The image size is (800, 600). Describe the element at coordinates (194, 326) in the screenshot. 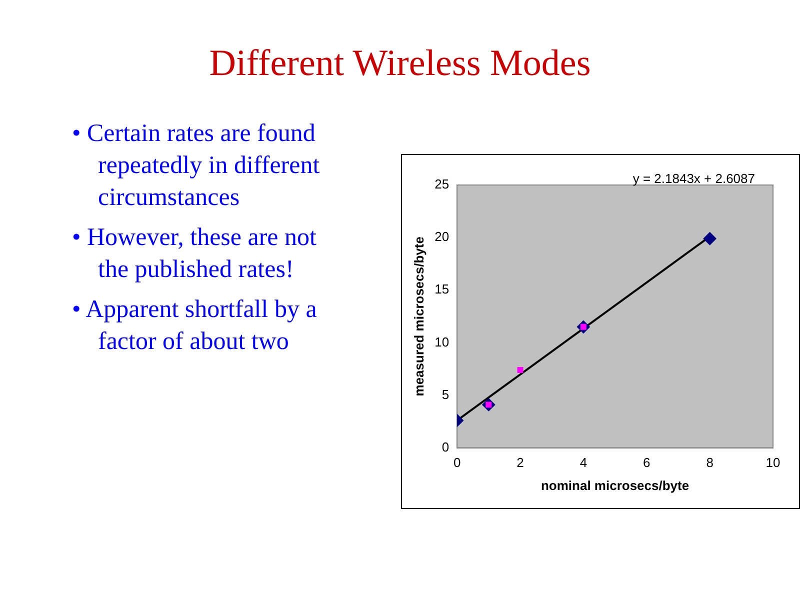

I see `text: • Apparent shortfall by a factor of about two` at that location.